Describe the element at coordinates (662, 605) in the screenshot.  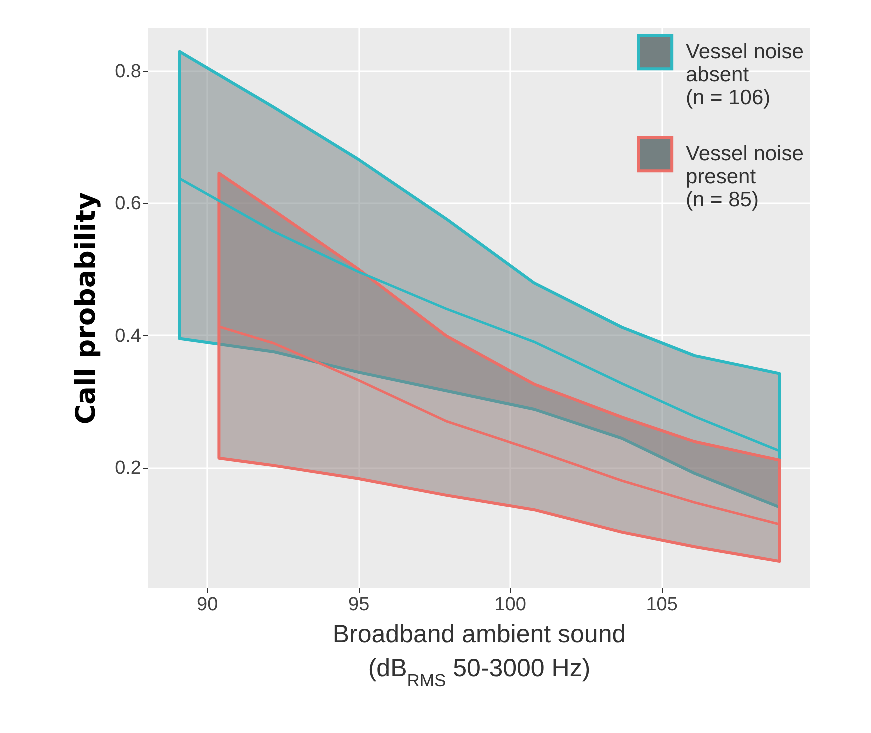
I see `x-tick-label: 105` at that location.